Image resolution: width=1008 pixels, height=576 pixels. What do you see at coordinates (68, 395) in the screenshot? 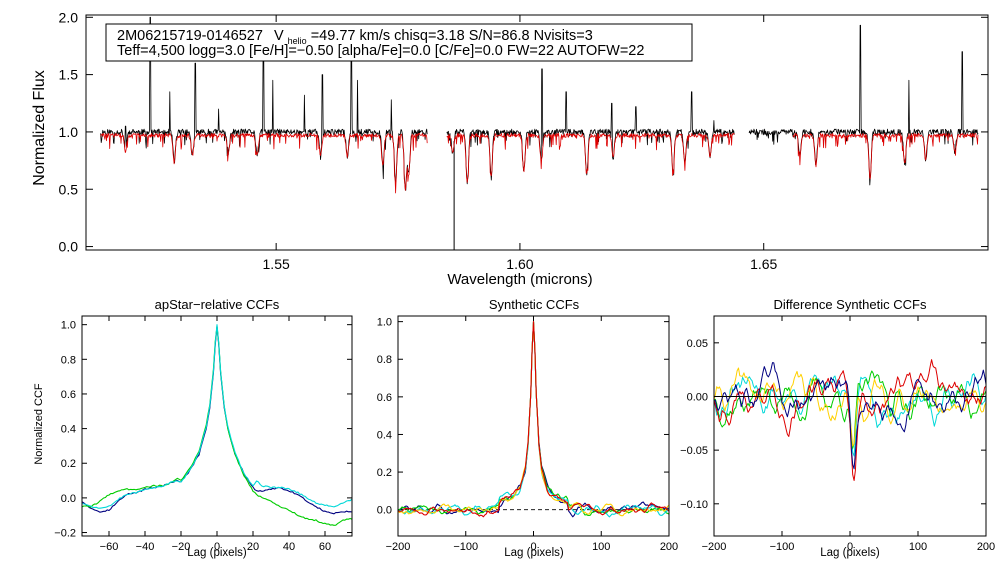
I see `apstar-ytick-label: 0.6` at bounding box center [68, 395].